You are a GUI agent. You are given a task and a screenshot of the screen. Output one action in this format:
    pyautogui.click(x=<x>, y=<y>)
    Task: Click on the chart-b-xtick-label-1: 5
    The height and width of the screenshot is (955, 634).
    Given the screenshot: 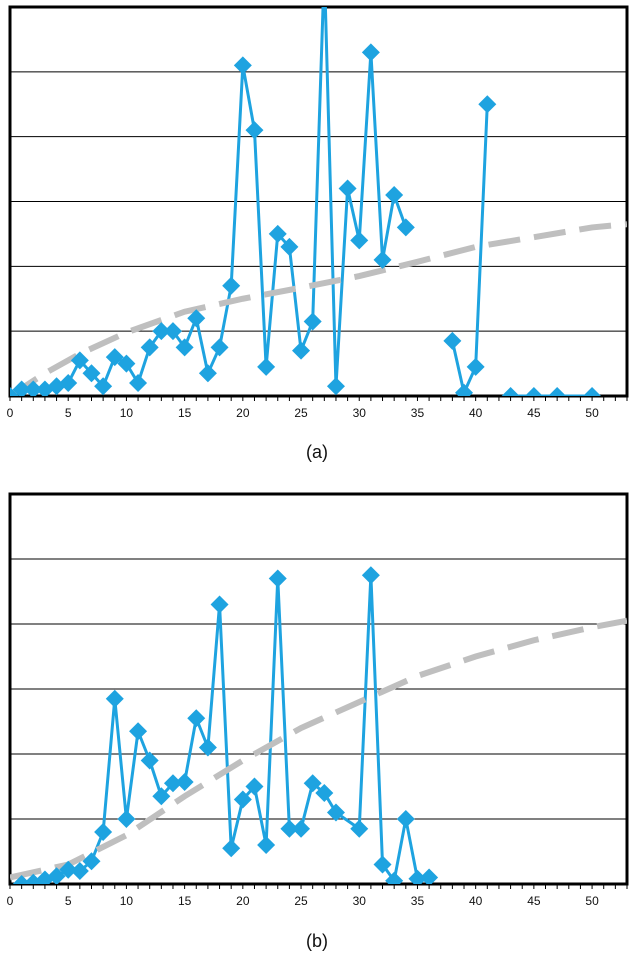 What is the action you would take?
    pyautogui.click(x=68, y=901)
    